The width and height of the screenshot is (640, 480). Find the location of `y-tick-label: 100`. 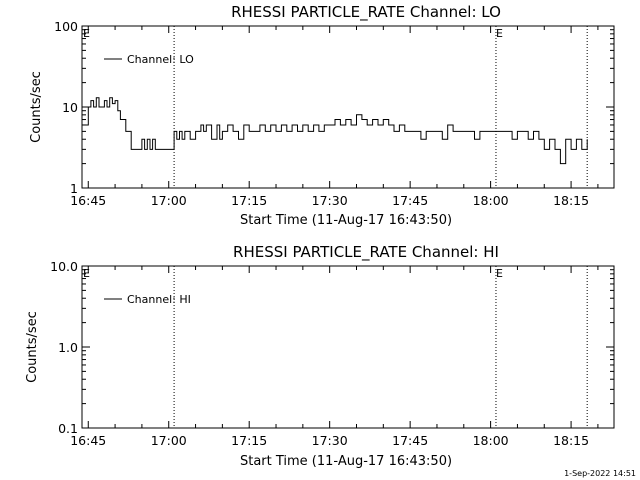

y-tick-label: 100 is located at coordinates (66, 26).